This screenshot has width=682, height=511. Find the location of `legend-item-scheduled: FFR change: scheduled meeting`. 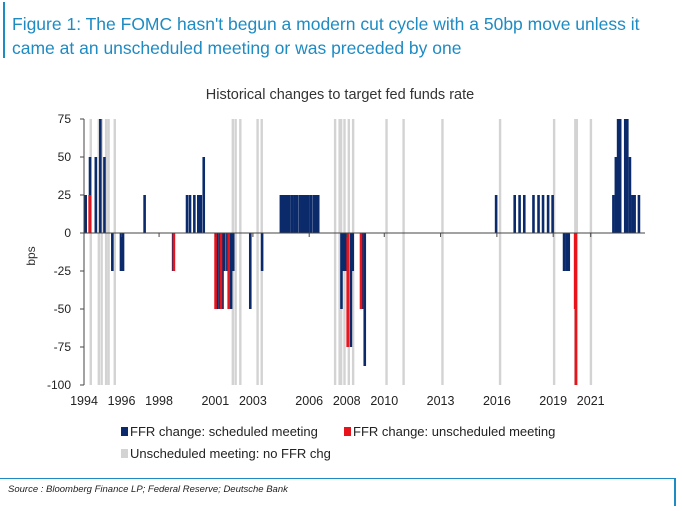

legend-item-scheduled: FFR change: scheduled meeting is located at coordinates (219, 431).